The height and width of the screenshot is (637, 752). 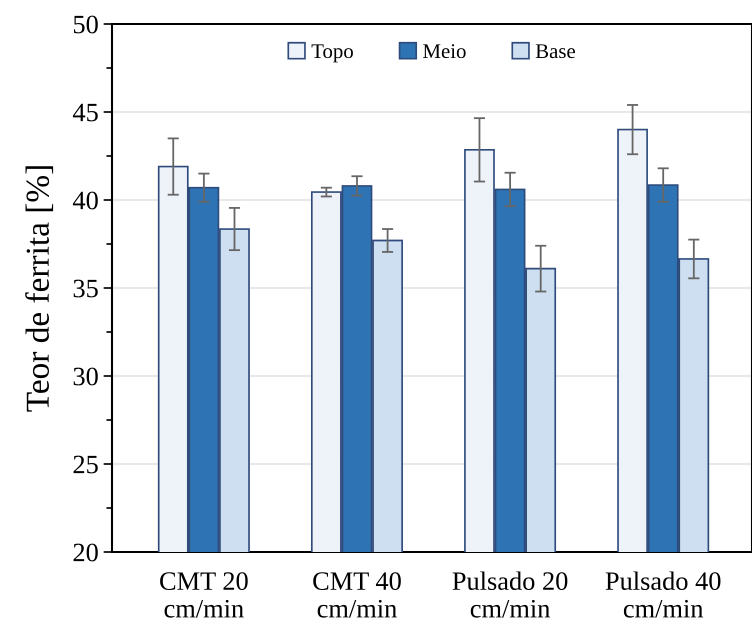 I want to click on y-axis-title: Teor de ferrita [%], so click(x=39, y=289).